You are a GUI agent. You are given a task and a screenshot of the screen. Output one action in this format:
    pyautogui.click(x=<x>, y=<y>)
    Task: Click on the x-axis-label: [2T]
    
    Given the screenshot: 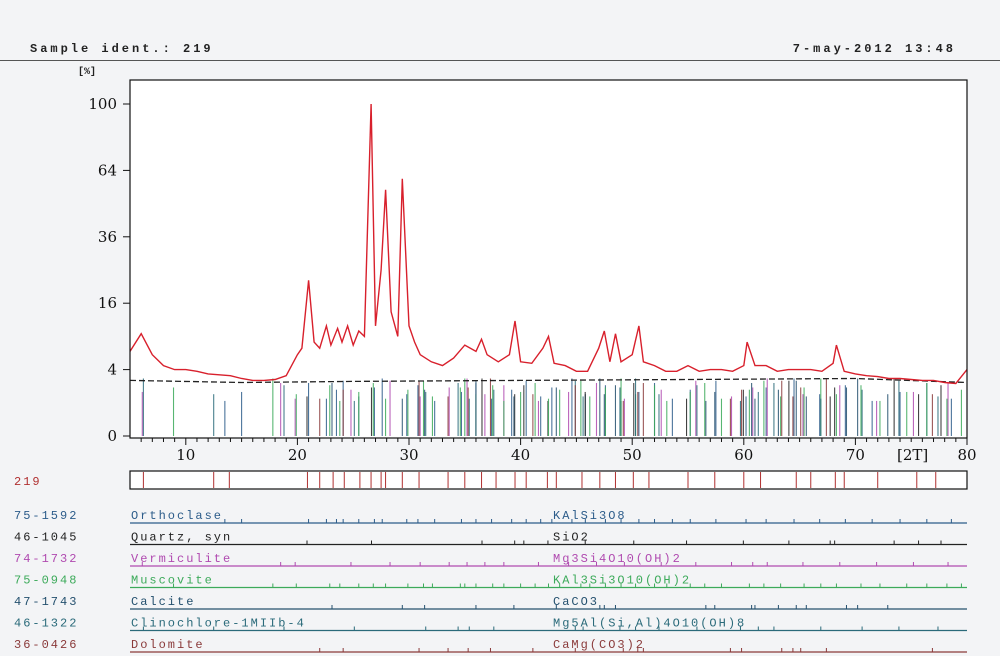 What is the action you would take?
    pyautogui.click(x=912, y=455)
    